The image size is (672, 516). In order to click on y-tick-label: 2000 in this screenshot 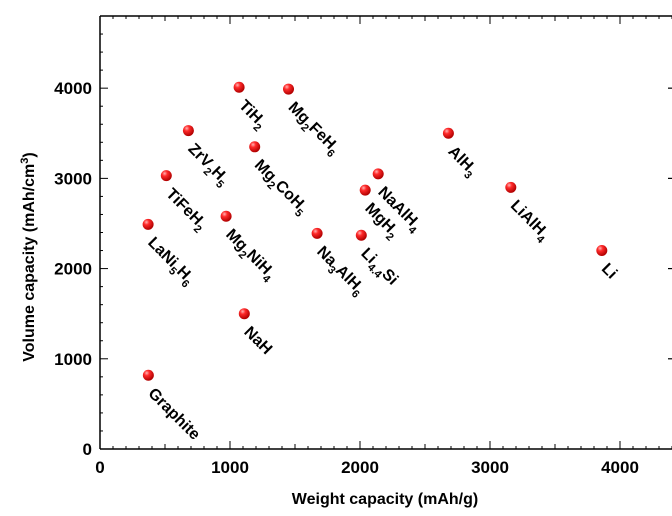, I will do `click(73, 269)`.